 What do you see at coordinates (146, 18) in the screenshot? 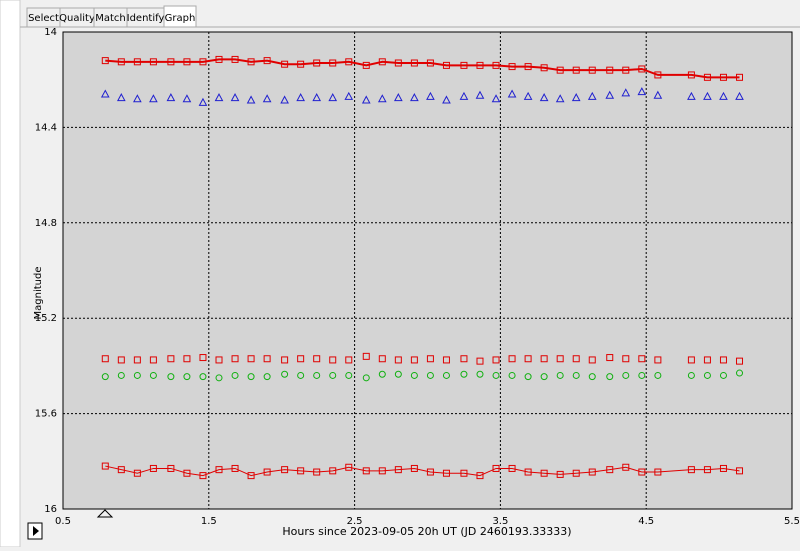
I see `tab-label: Identify` at bounding box center [146, 18].